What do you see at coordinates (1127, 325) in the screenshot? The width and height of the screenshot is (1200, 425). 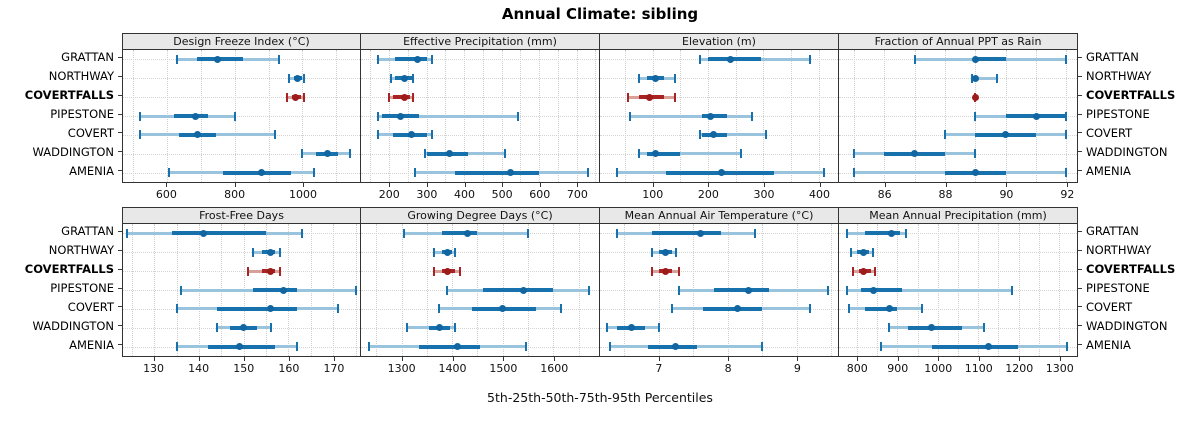 I see `station-label-text: WADDINGTON` at bounding box center [1127, 325].